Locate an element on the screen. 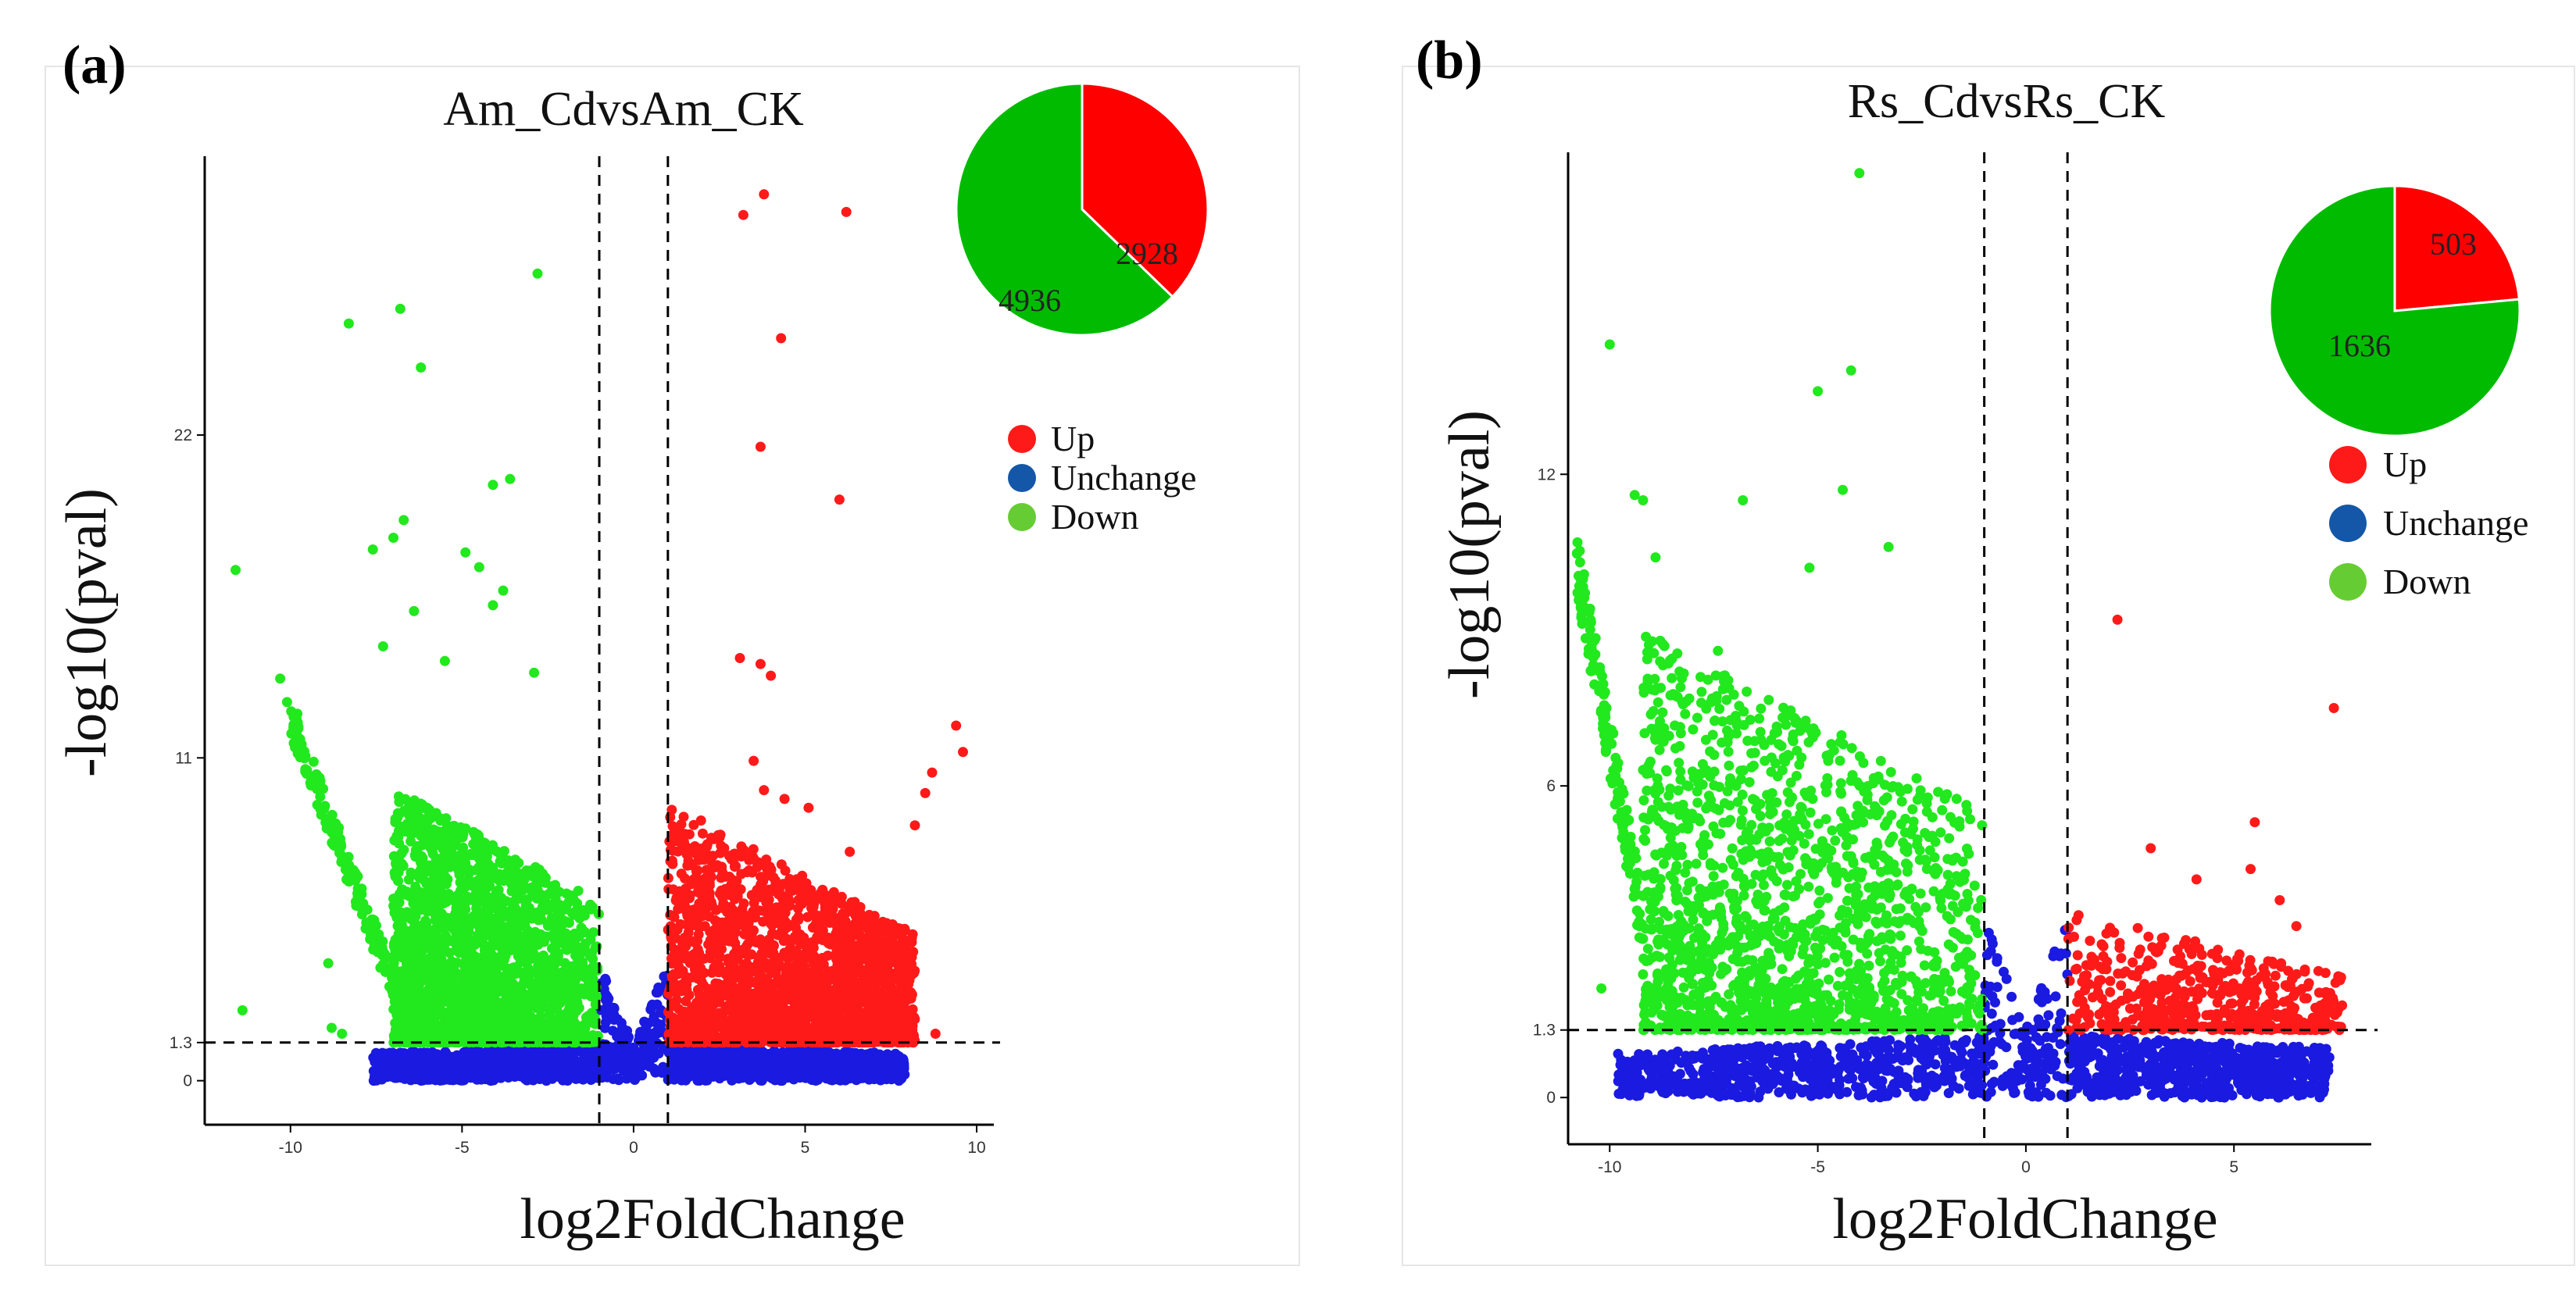 The image size is (2576, 1295). up-point is located at coordinates (676, 900).